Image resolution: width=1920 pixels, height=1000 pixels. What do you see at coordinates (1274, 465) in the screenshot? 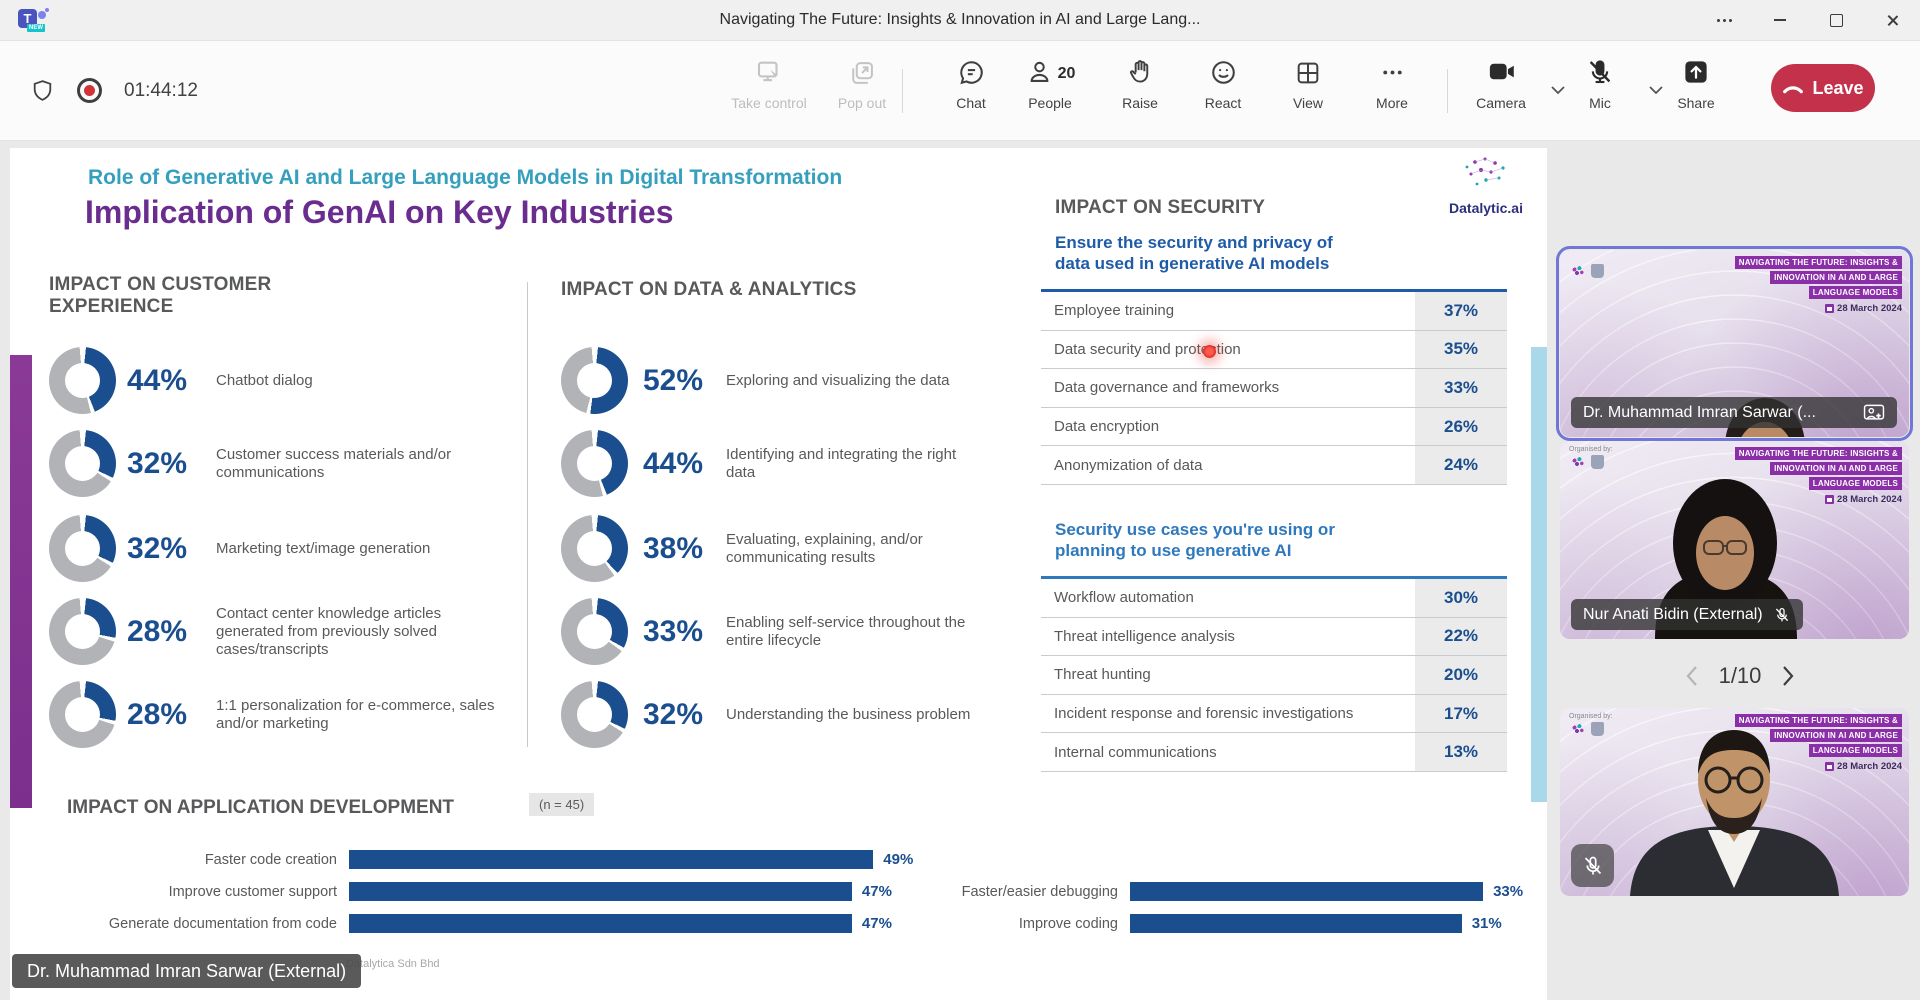
I see `table-row: Anonymization of data 24%` at bounding box center [1274, 465].